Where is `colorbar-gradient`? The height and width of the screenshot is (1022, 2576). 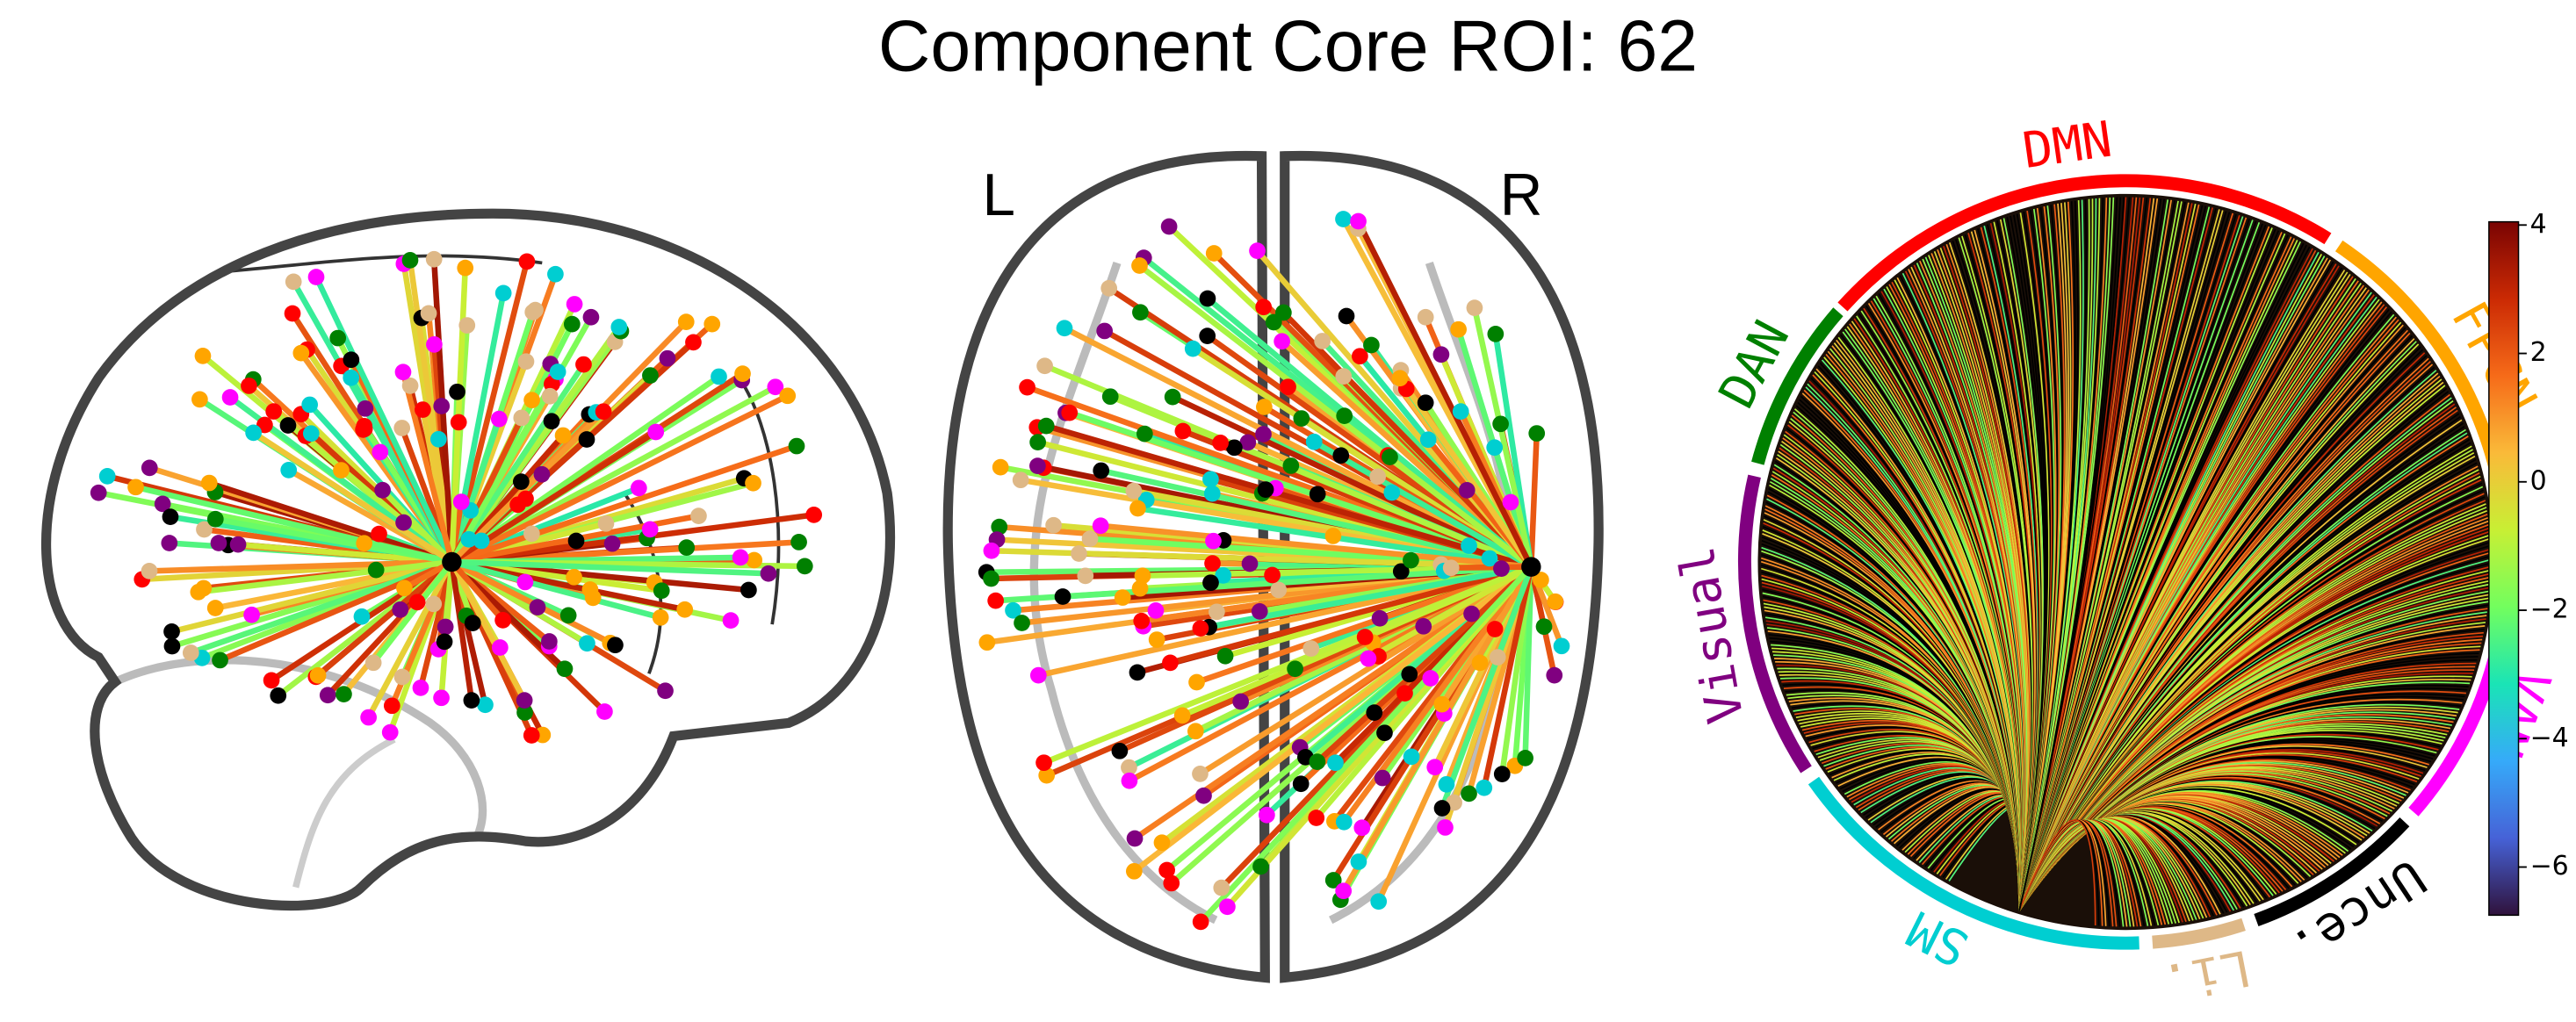
colorbar-gradient is located at coordinates (2504, 568).